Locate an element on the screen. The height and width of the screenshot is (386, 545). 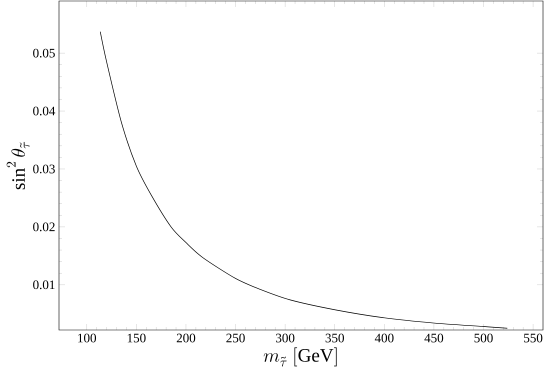
x-tick-label: 300 is located at coordinates (285, 338).